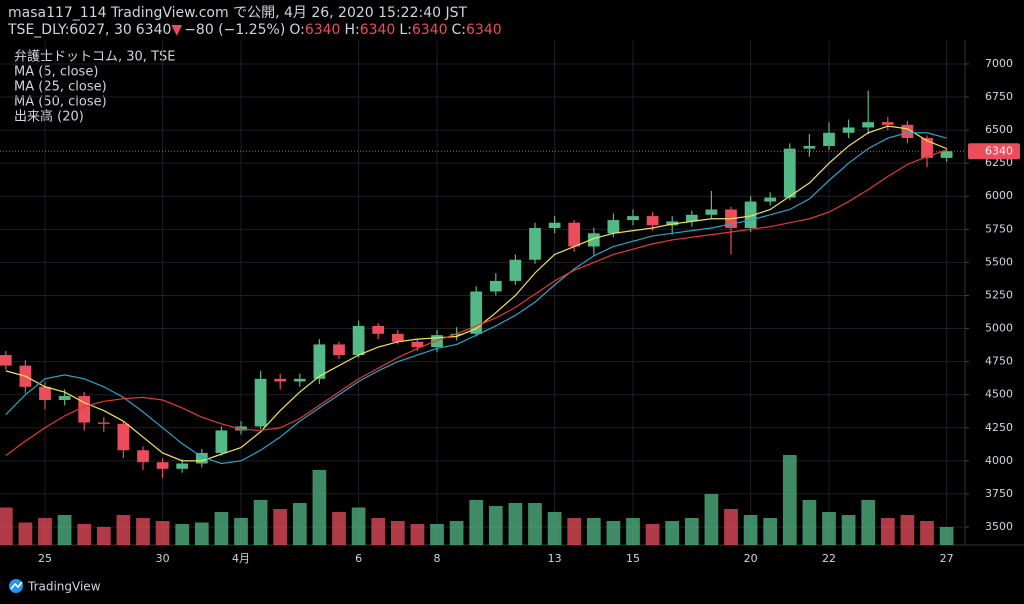 The image size is (1024, 604). What do you see at coordinates (16, 585) in the screenshot?
I see `logo-glyph` at bounding box center [16, 585].